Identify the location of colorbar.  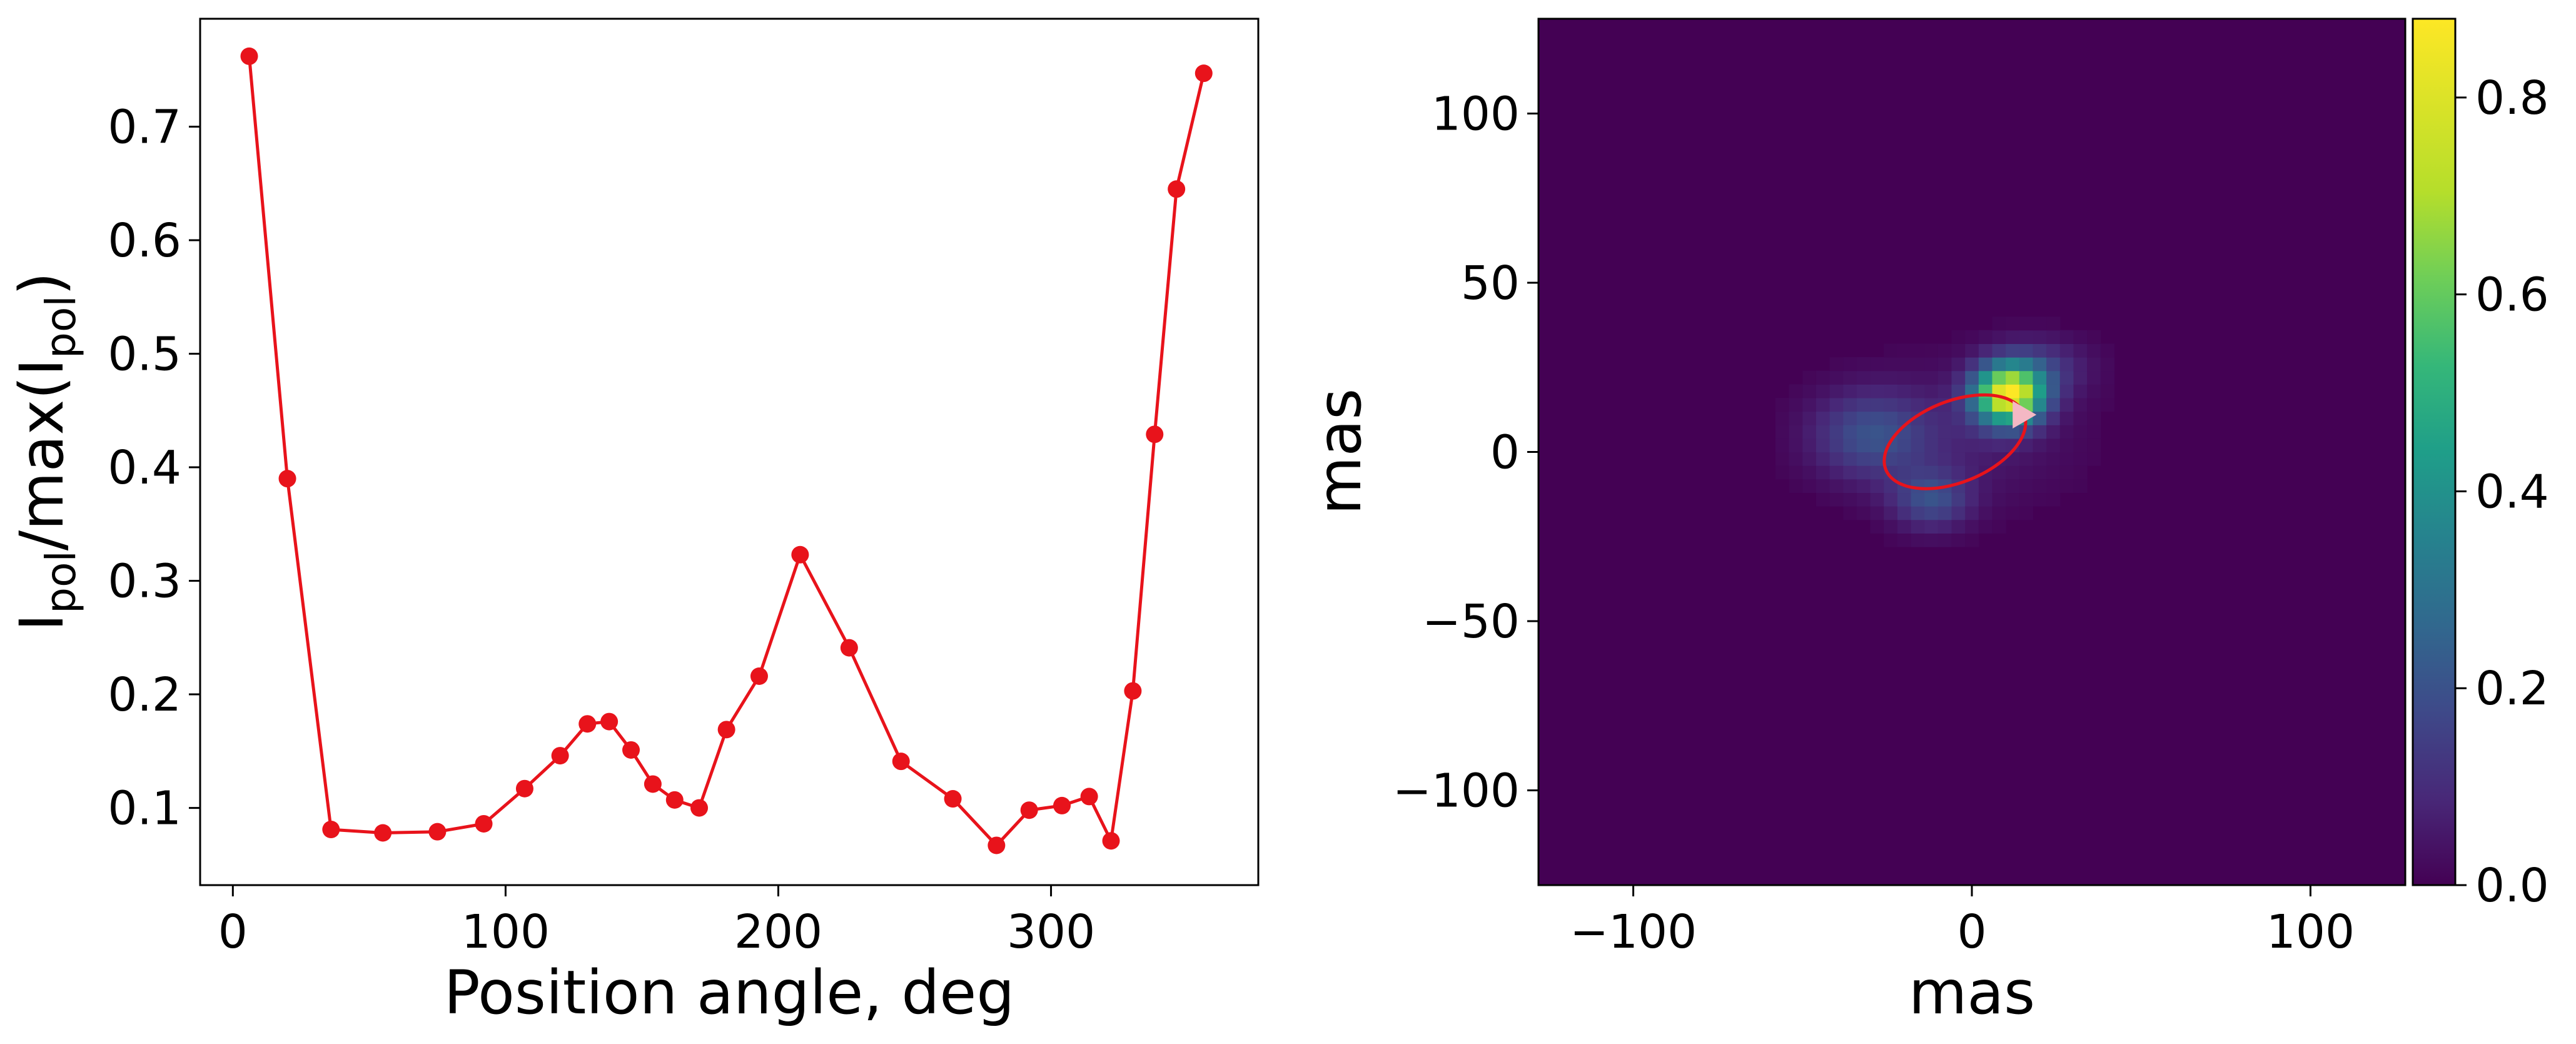
(2435, 452).